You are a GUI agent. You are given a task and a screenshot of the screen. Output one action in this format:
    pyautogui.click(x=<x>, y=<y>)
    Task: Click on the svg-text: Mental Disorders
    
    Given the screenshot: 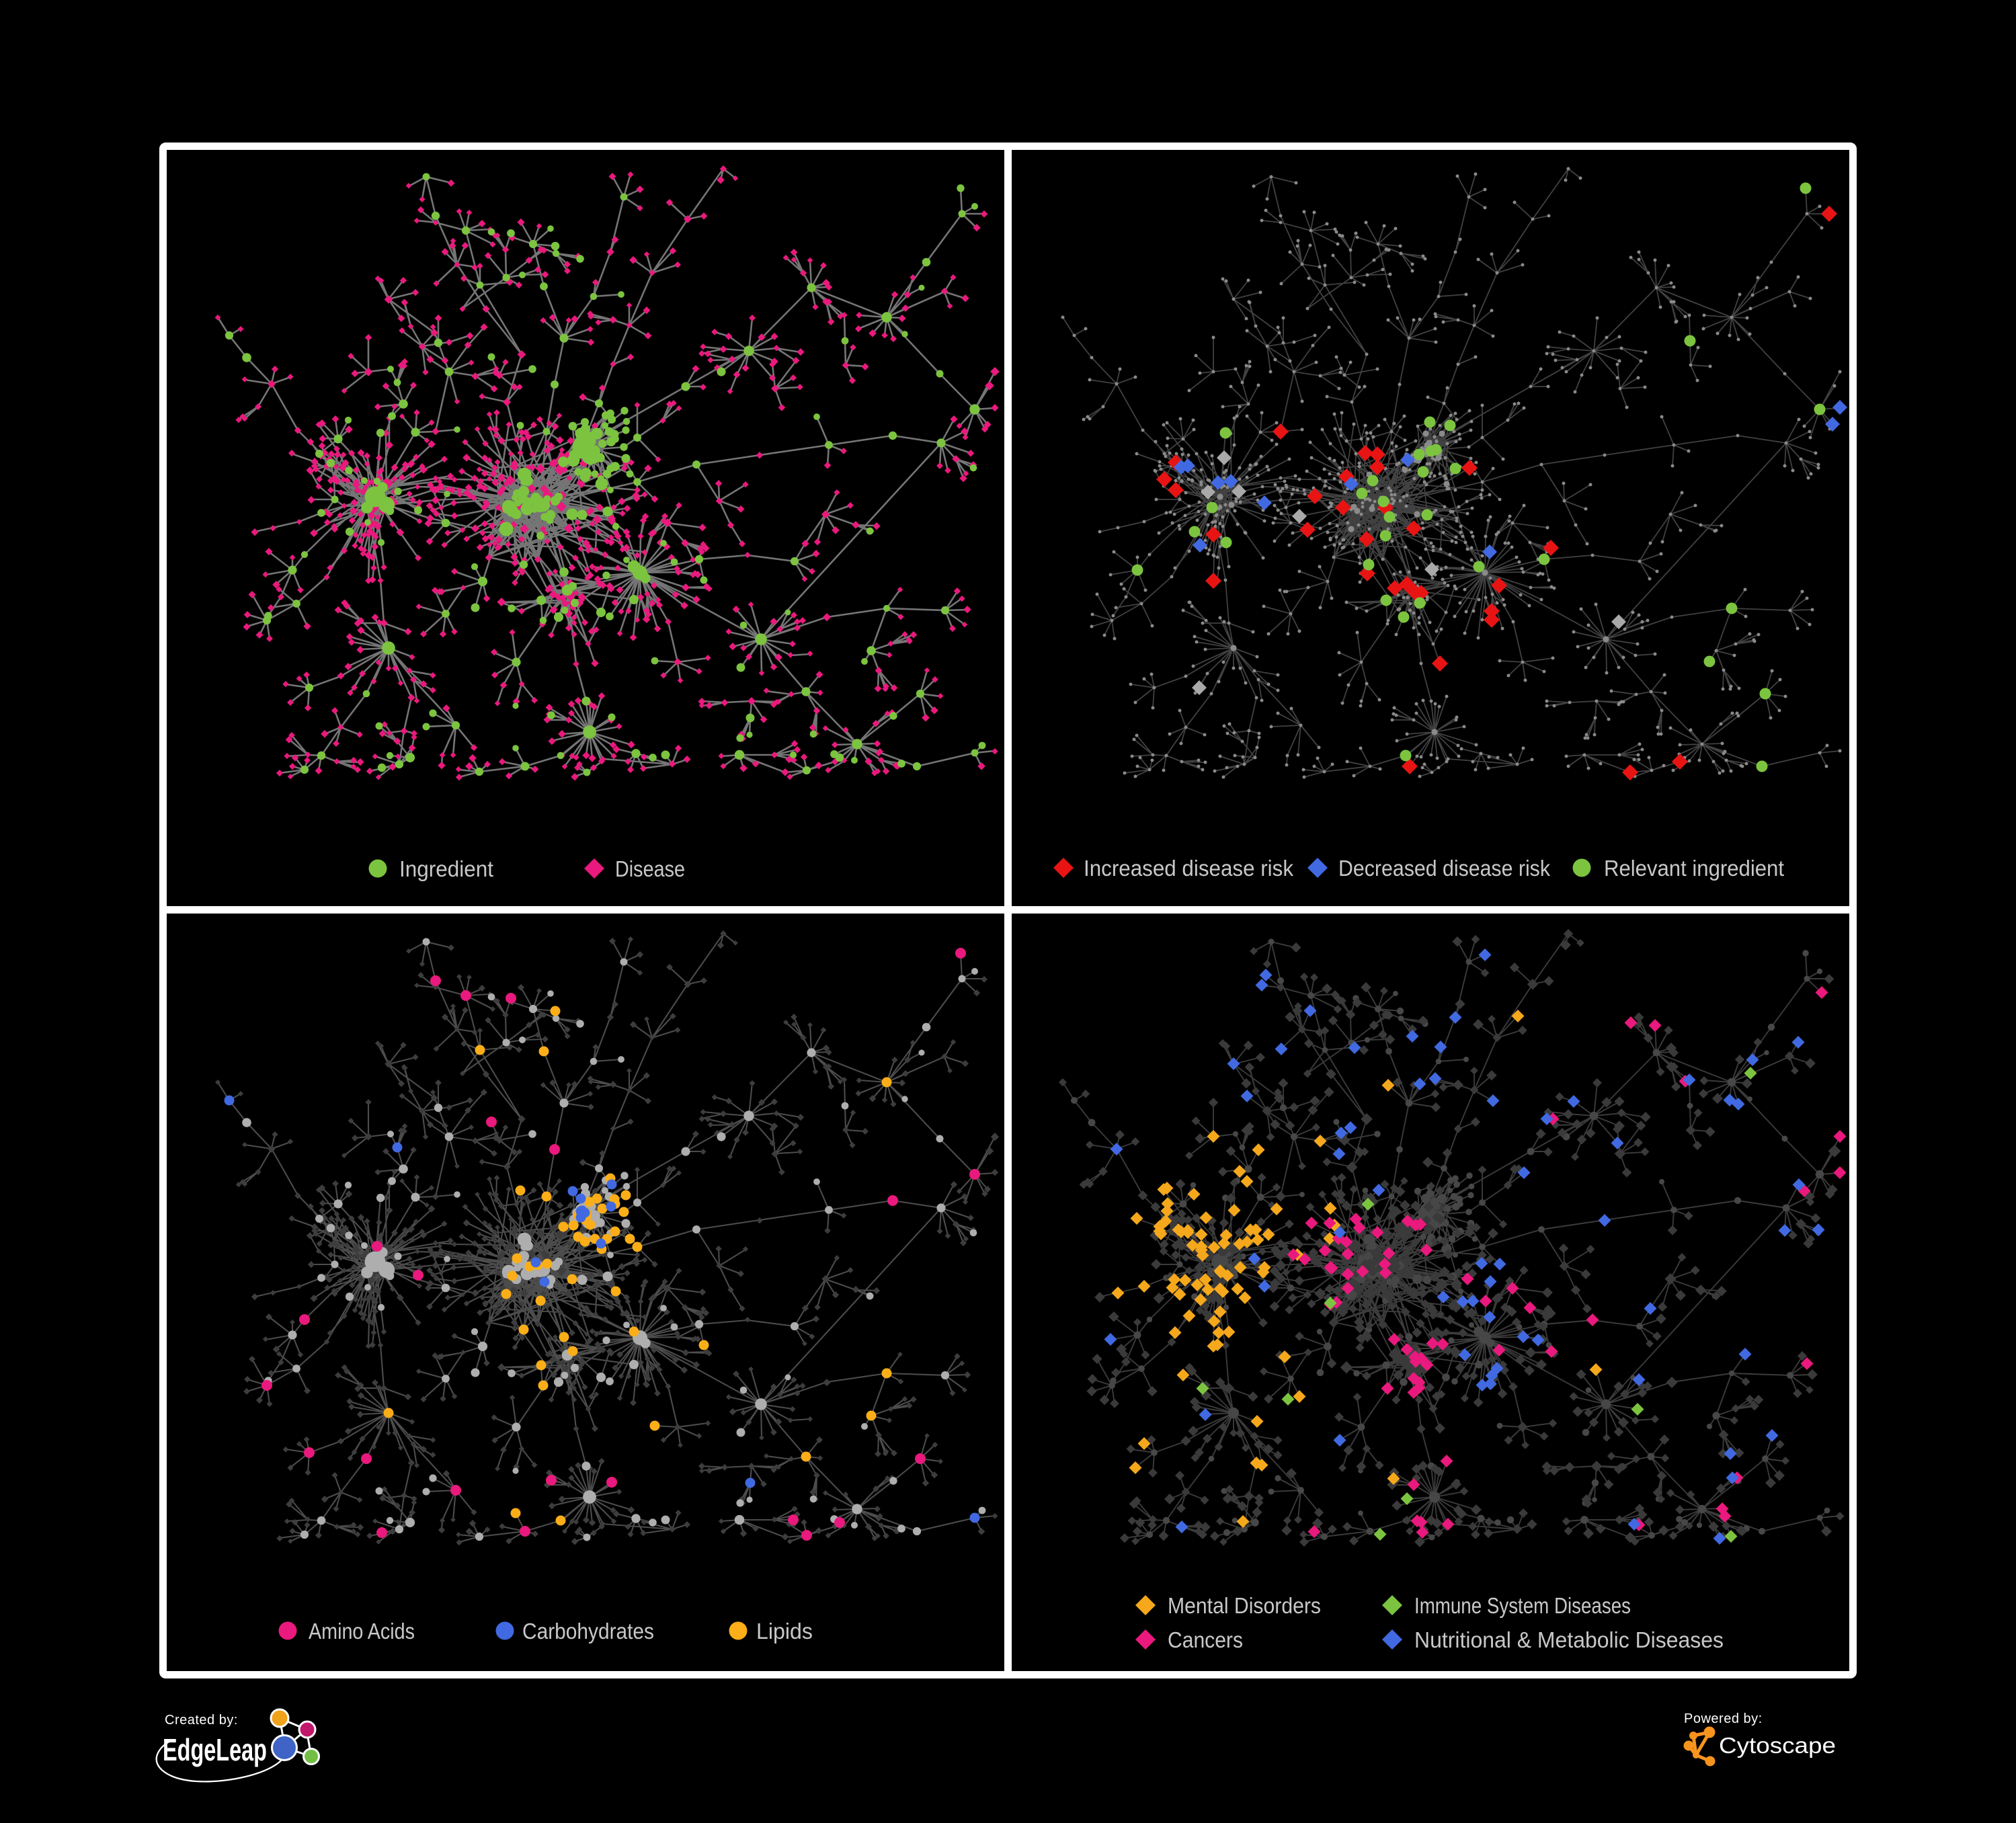 What is the action you would take?
    pyautogui.click(x=1244, y=1605)
    